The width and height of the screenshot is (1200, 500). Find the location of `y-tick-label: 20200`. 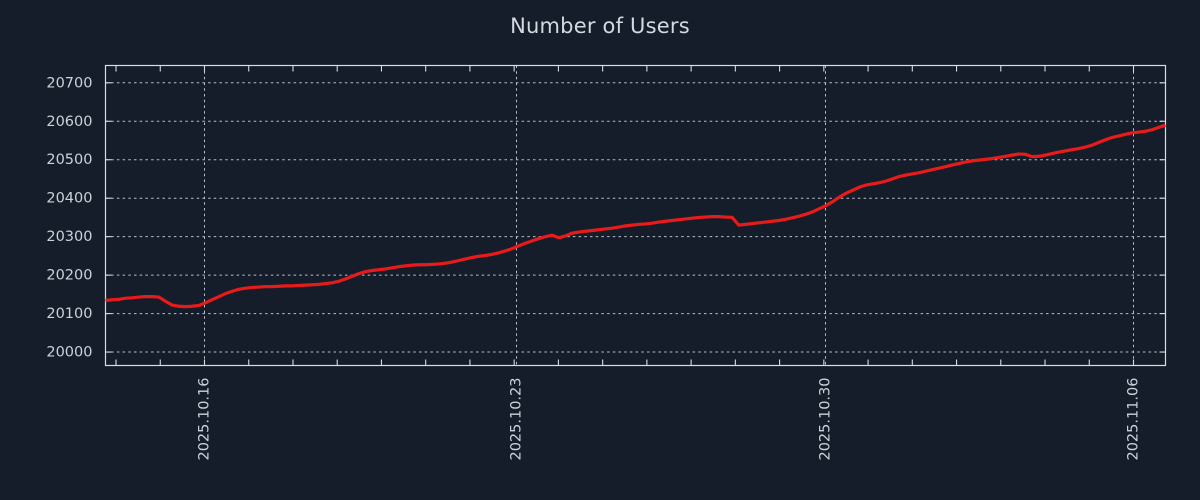

y-tick-label: 20200 is located at coordinates (69, 276).